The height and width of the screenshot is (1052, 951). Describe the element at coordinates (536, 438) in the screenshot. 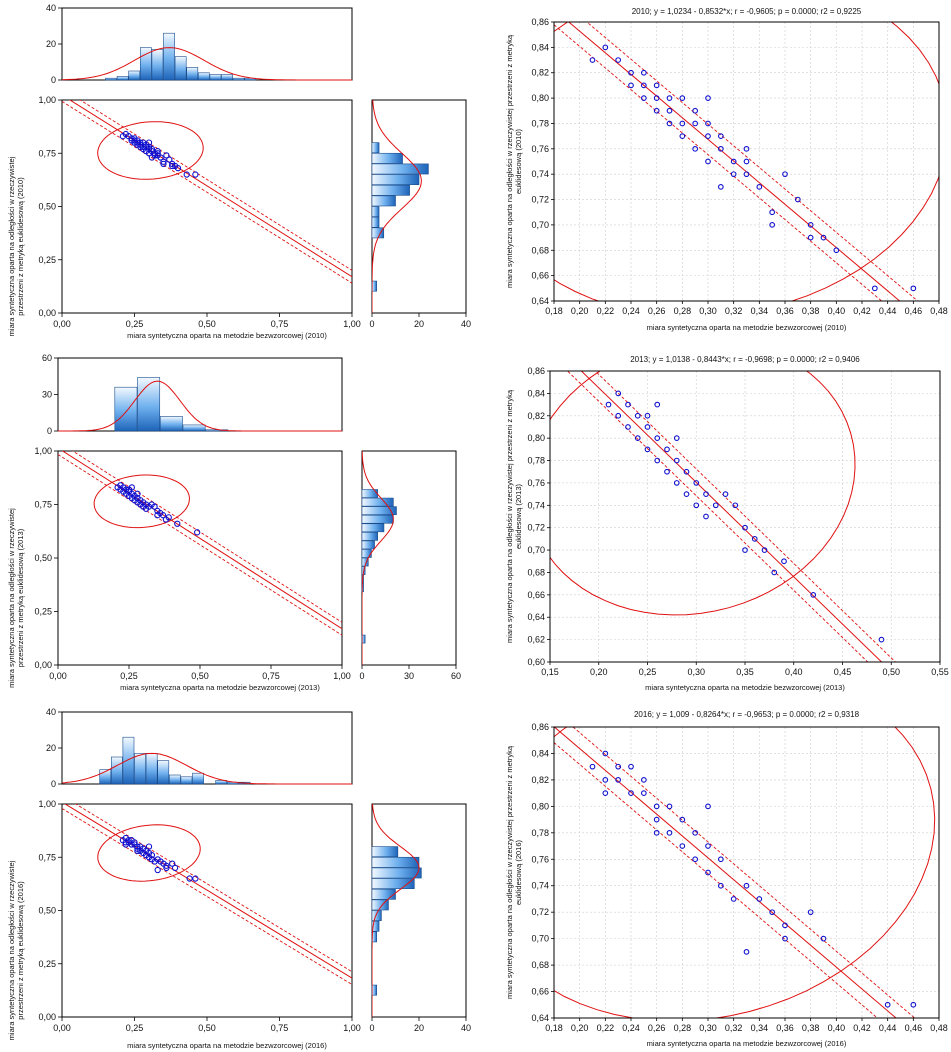

I see `zoom2-ytick-label: 0,80` at that location.